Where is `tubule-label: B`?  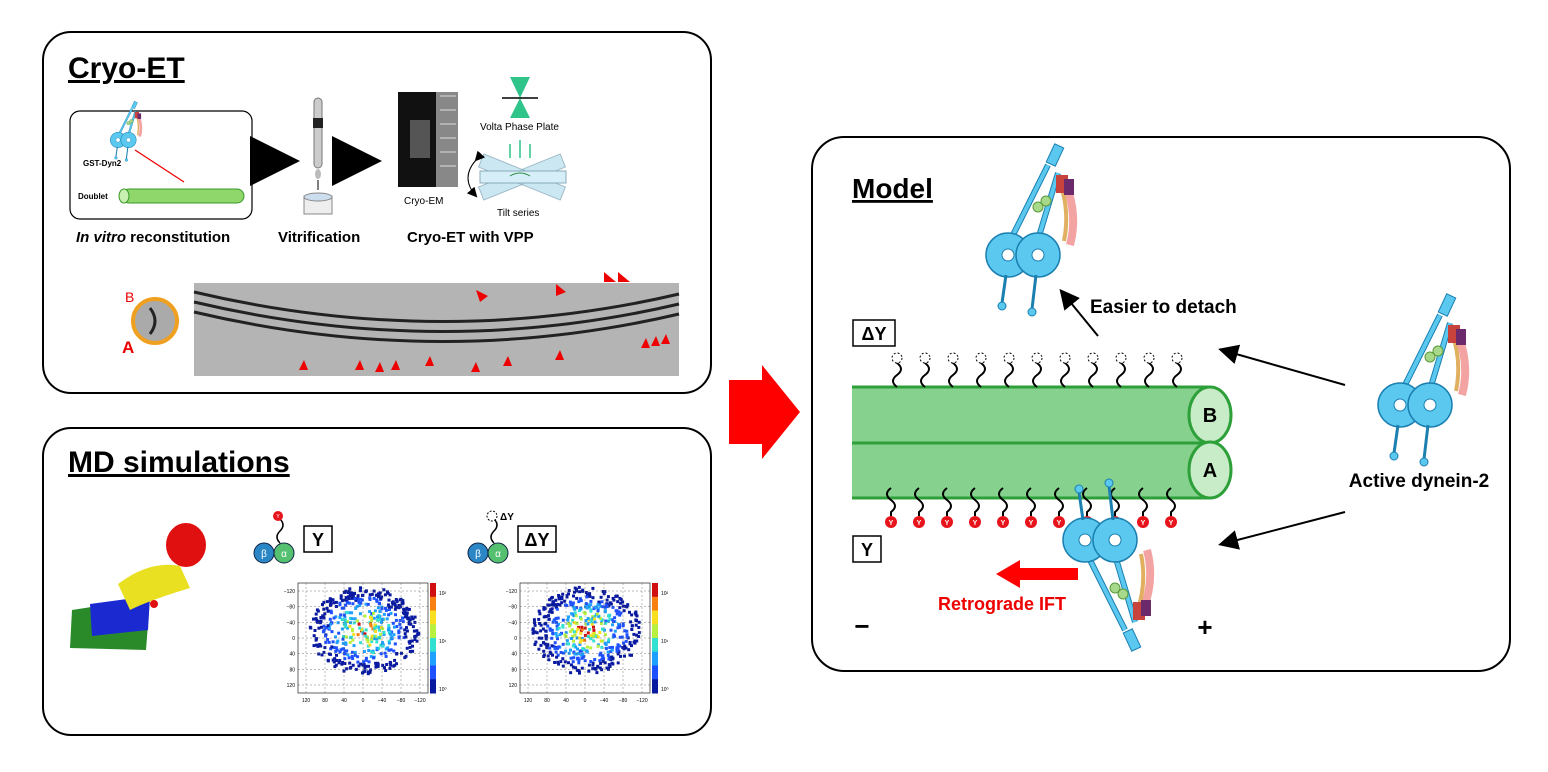
tubule-label: B is located at coordinates (1210, 416).